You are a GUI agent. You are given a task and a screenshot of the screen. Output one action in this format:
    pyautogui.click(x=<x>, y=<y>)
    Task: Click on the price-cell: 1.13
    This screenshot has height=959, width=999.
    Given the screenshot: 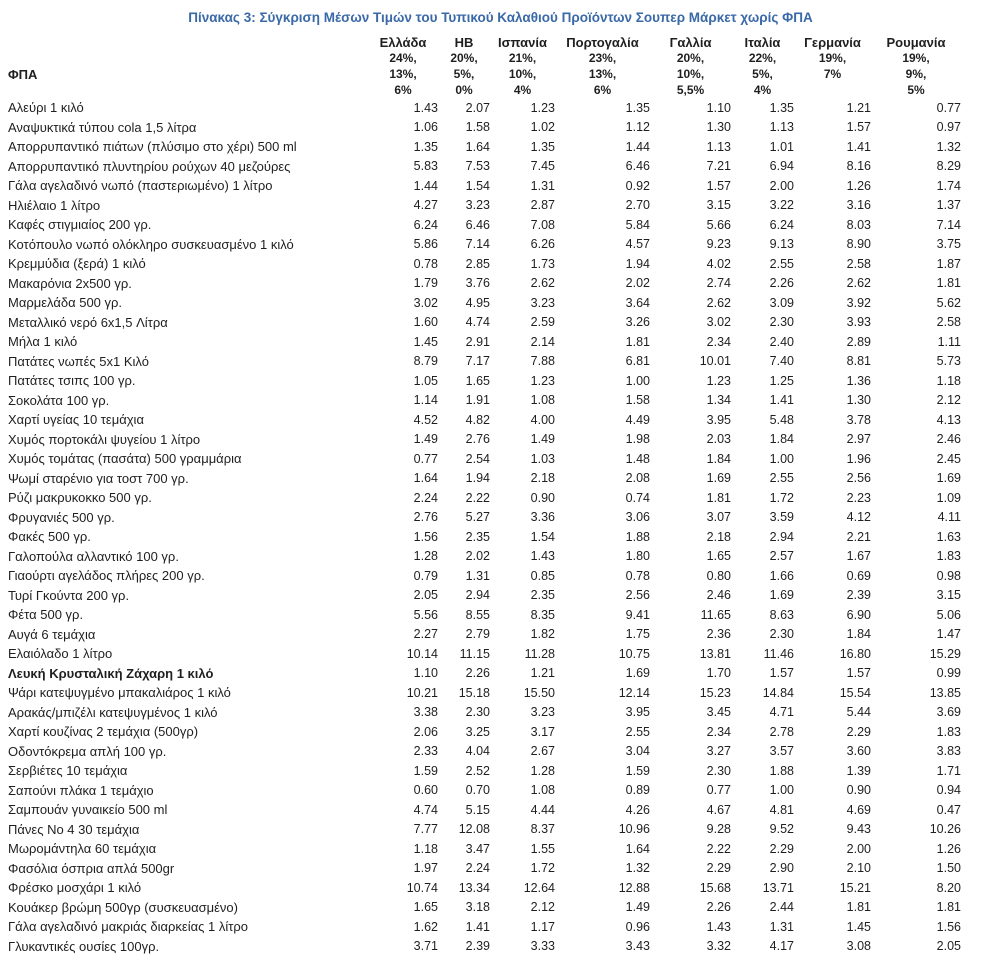 What is the action you would take?
    pyautogui.click(x=781, y=127)
    